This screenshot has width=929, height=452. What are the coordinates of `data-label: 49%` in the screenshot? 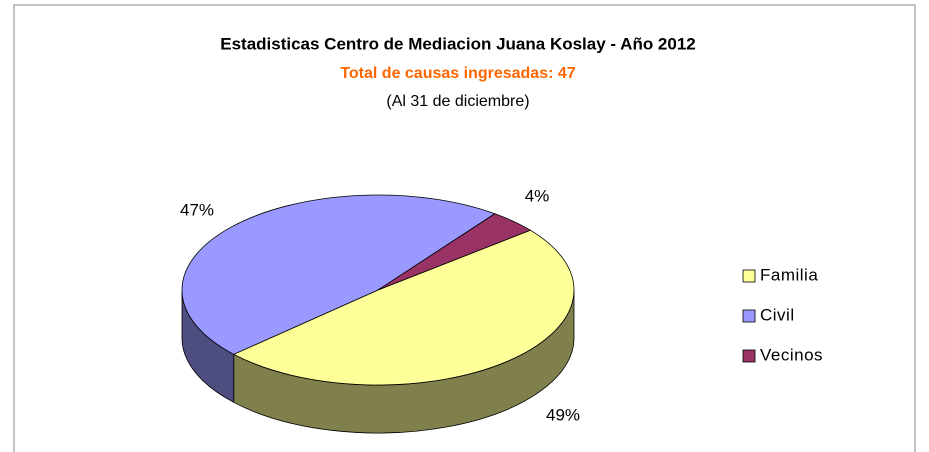 It's located at (563, 414).